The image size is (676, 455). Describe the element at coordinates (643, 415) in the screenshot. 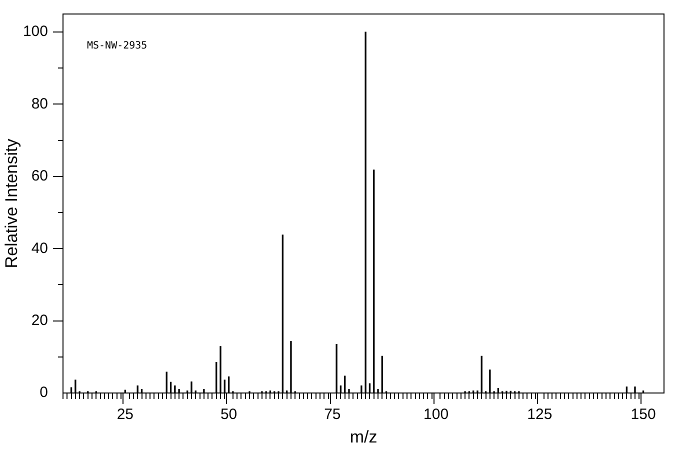

I see `x-tick-label: 150` at that location.